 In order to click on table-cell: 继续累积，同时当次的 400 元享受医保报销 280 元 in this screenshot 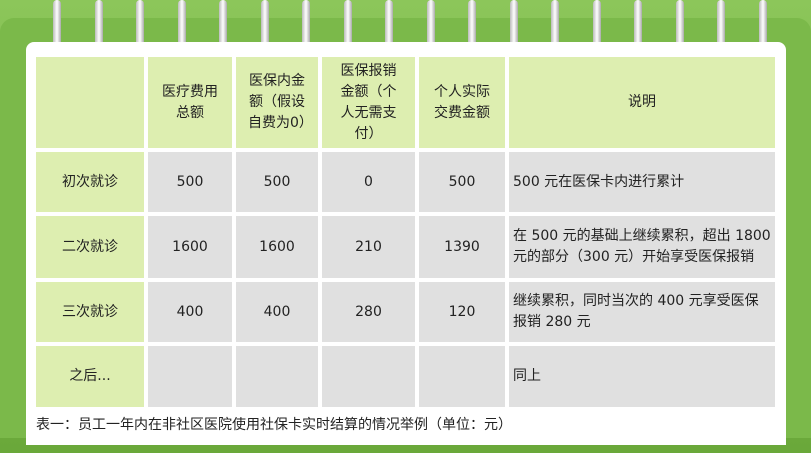, I will do `click(642, 312)`.